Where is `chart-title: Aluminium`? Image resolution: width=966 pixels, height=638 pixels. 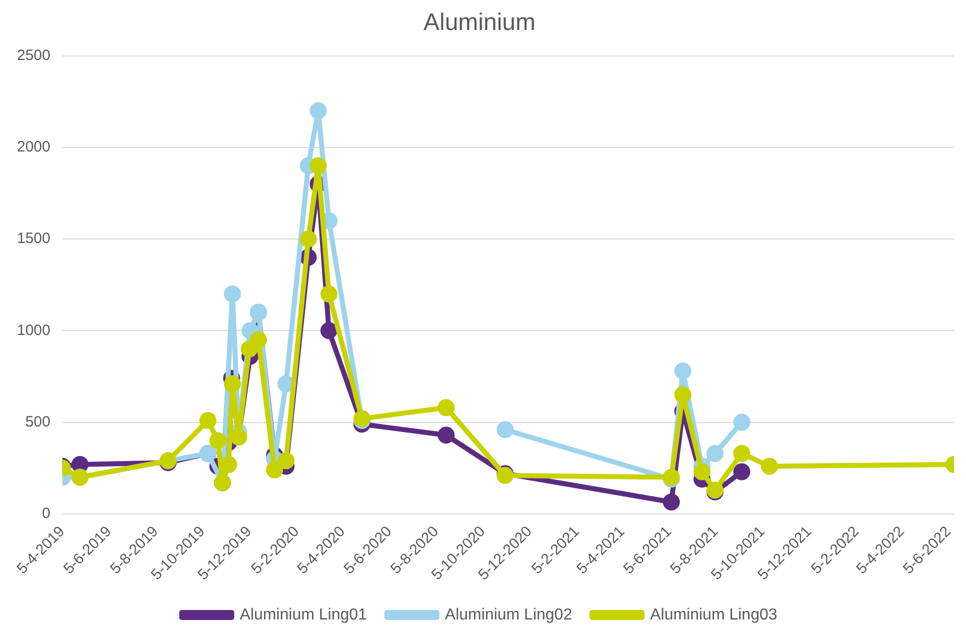
chart-title: Aluminium is located at coordinates (479, 22).